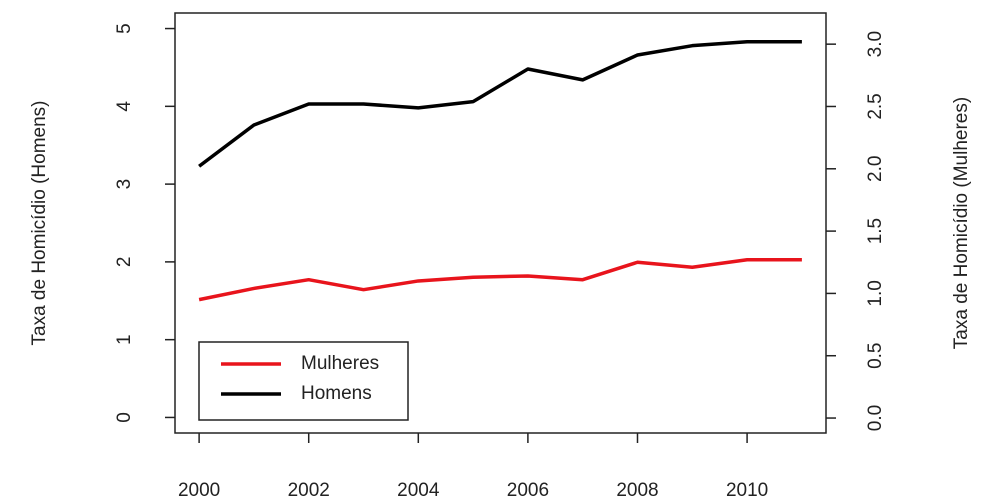 This screenshot has width=983, height=504. Describe the element at coordinates (39, 223) in the screenshot. I see `y-axis-title: Taxa de Homicídio (Homens)` at that location.